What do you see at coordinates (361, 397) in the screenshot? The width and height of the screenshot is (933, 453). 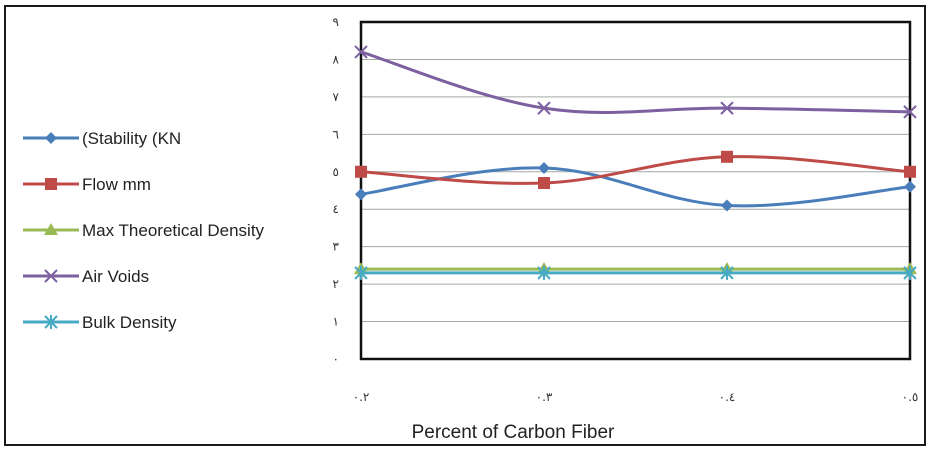 I see `x-tick-label-0: ٠.٢` at bounding box center [361, 397].